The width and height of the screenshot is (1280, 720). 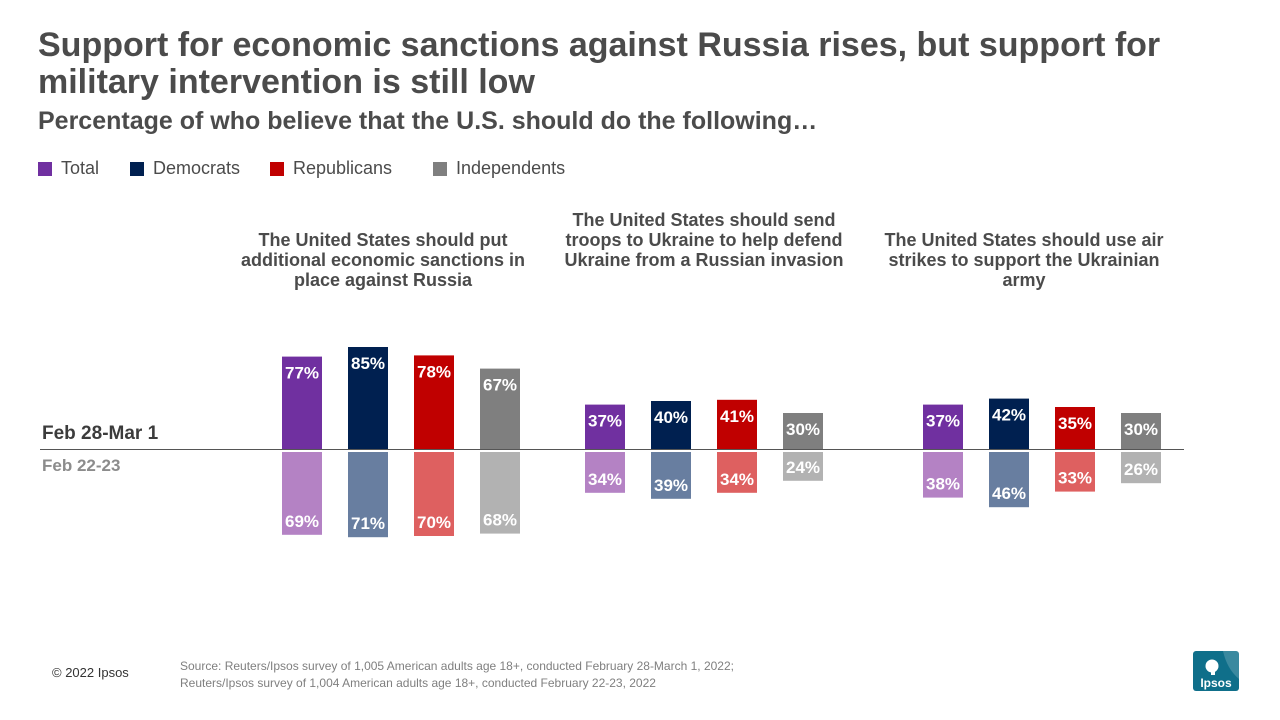 I want to click on label-previous-g3-republicans: 33%, so click(x=1075, y=478).